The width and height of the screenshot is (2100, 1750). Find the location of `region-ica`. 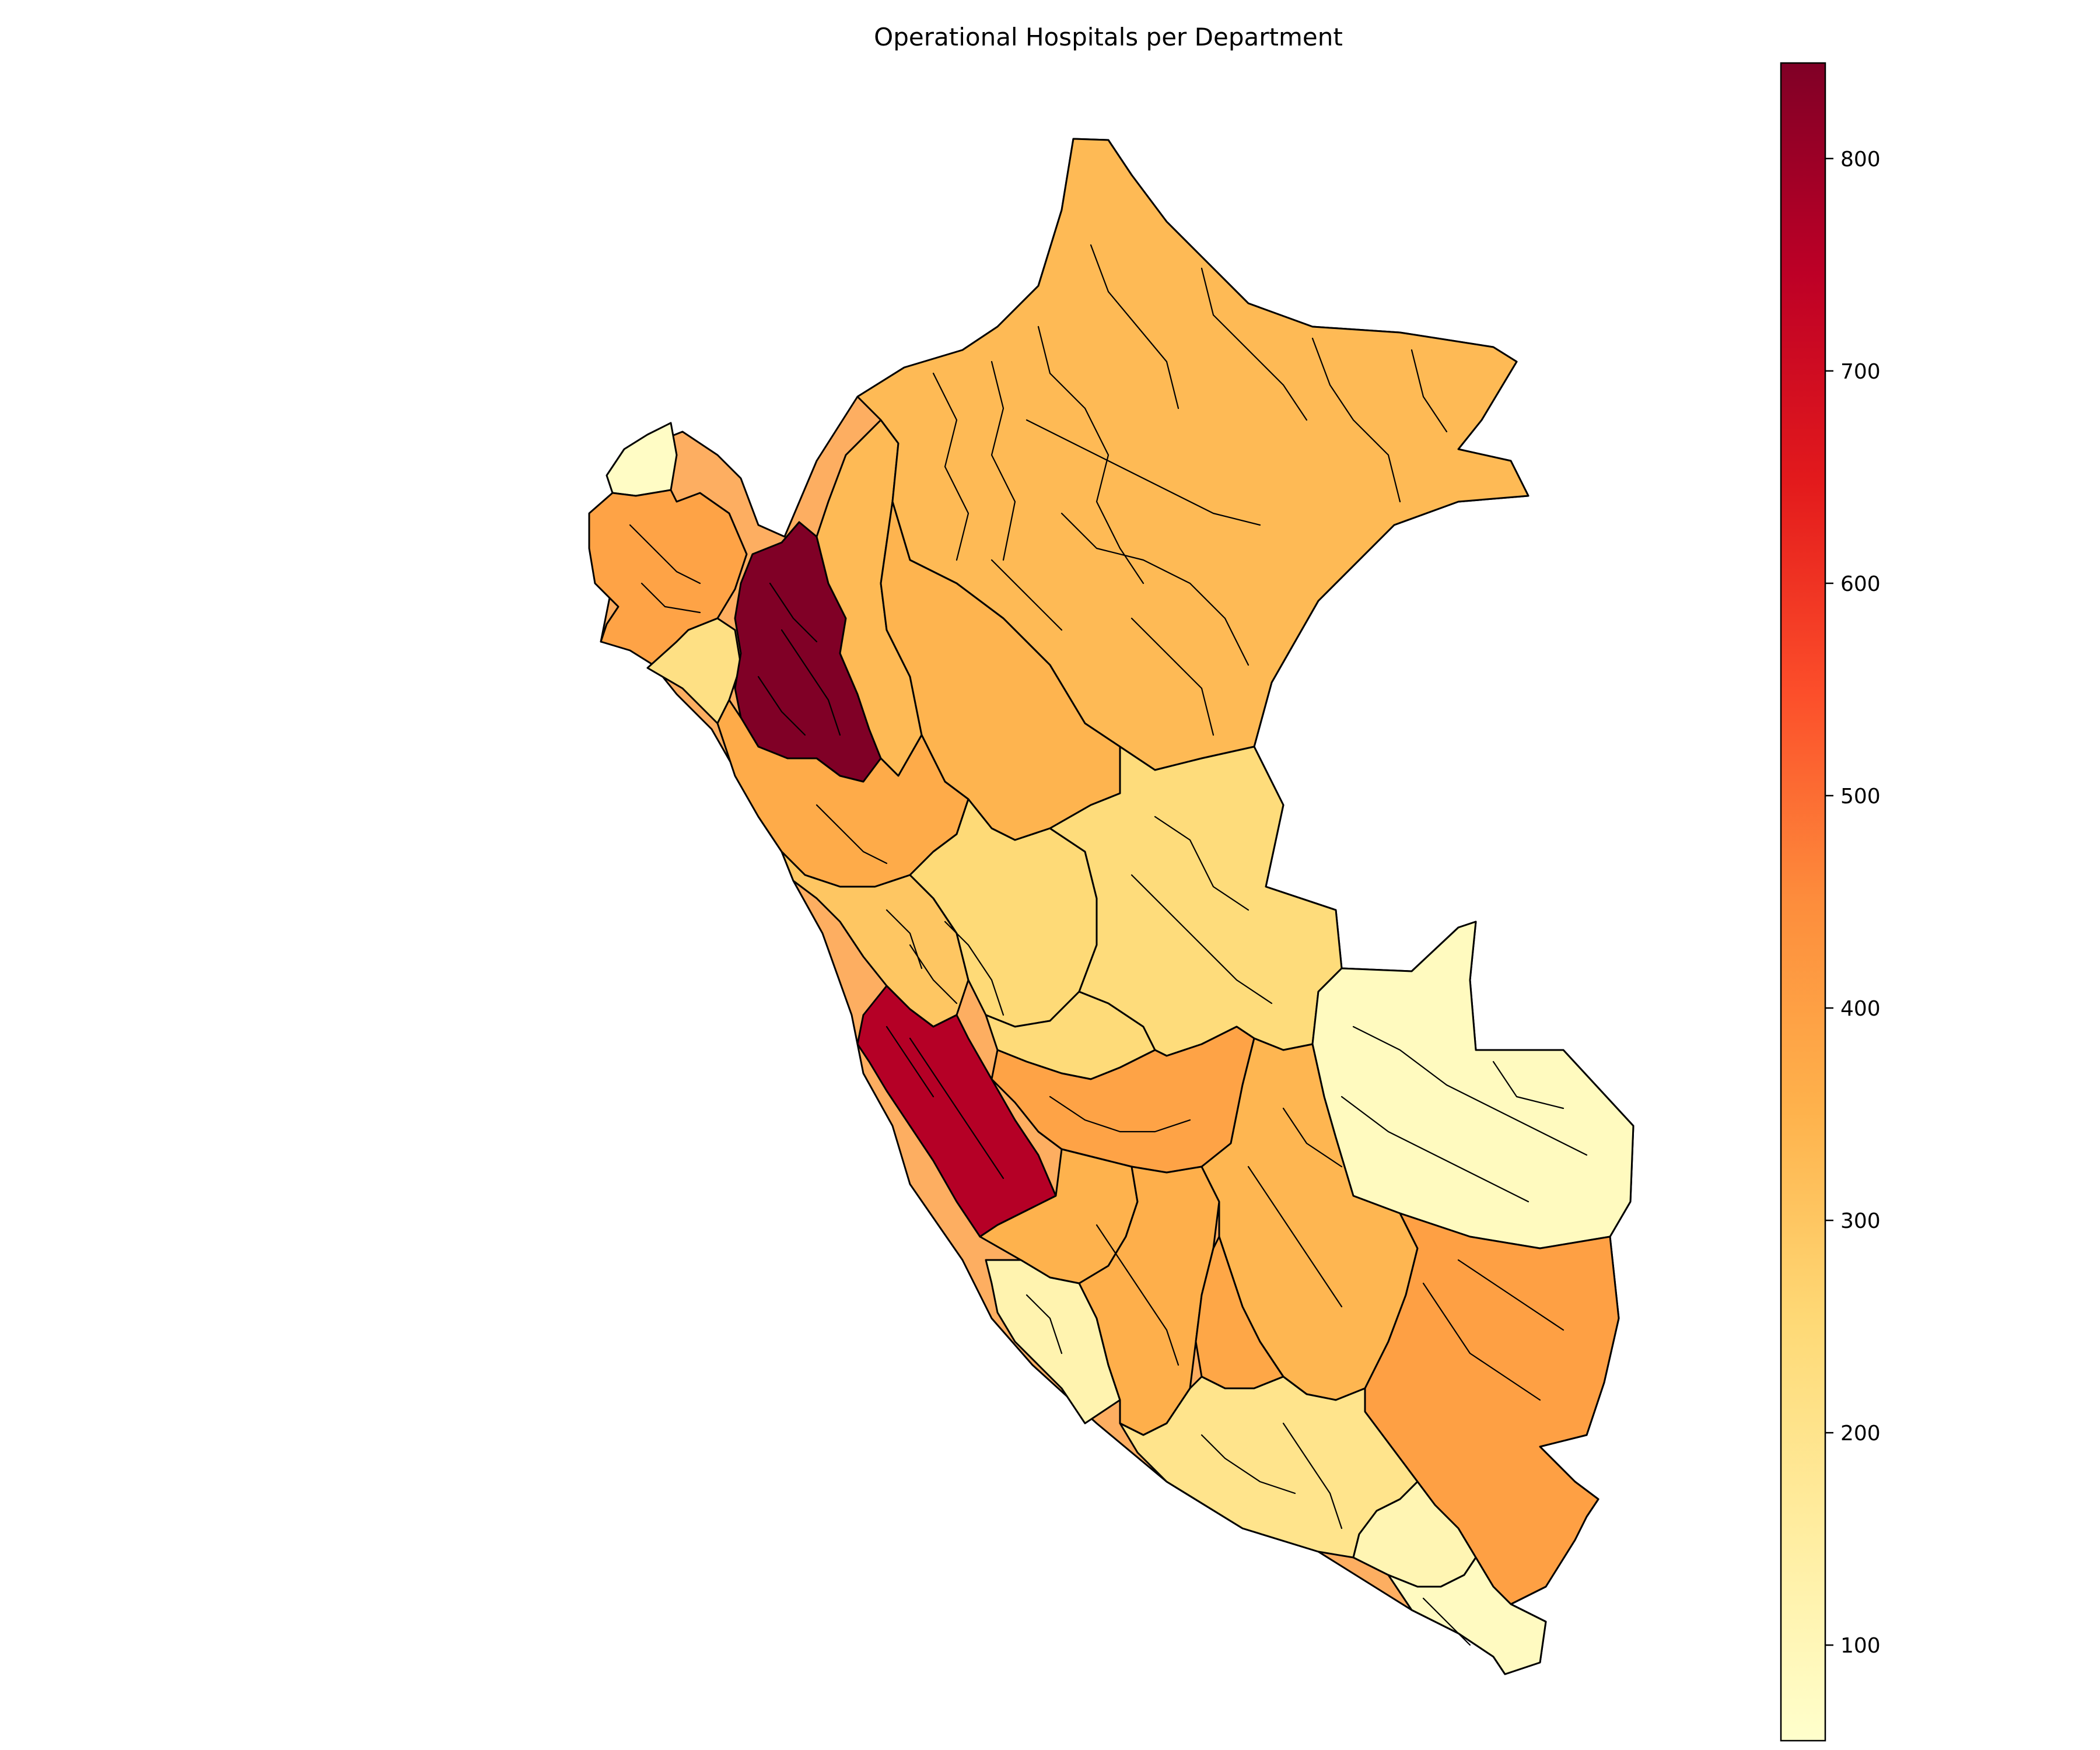

region-ica is located at coordinates (1053, 1342).